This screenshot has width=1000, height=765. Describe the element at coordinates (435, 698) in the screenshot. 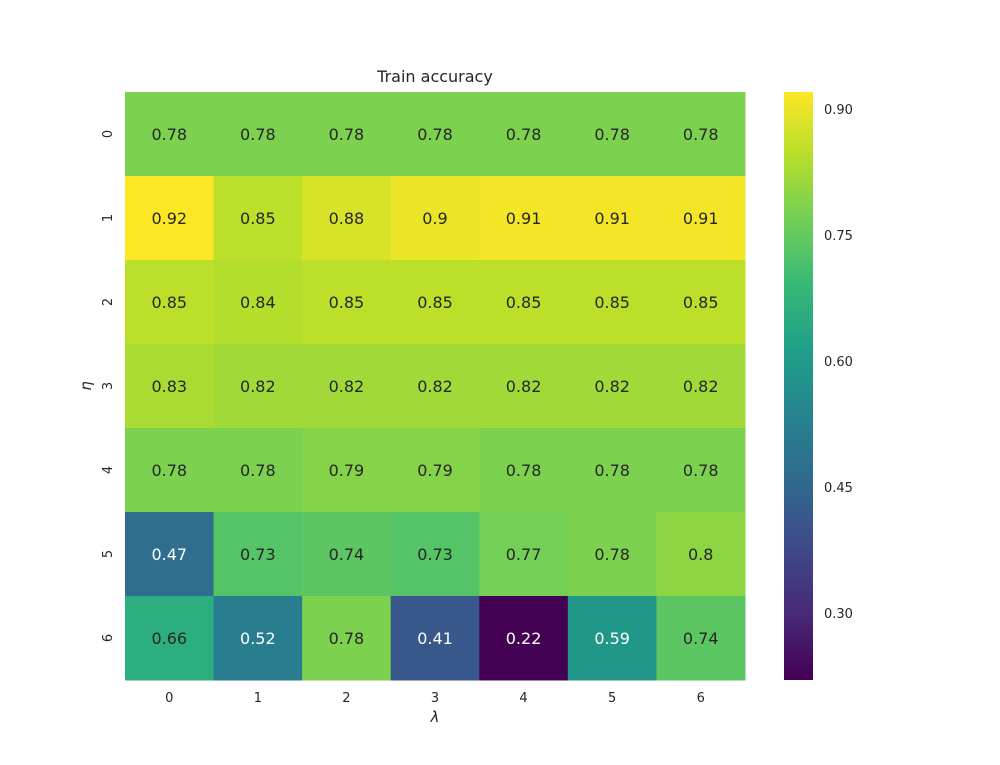

I see `x-tick-labels: 0 1 2 3 4 5 6` at that location.